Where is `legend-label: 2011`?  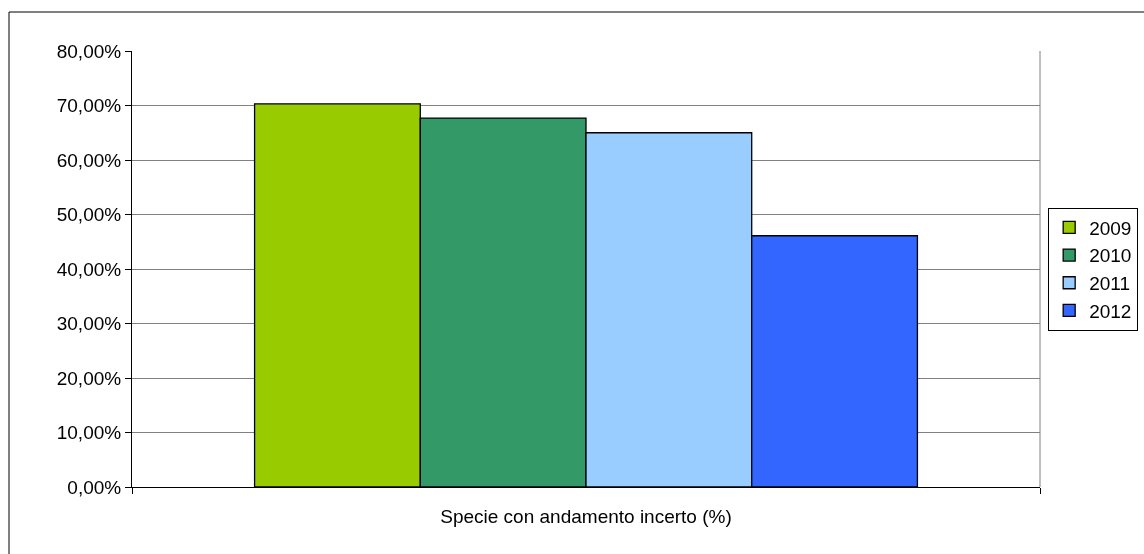 legend-label: 2011 is located at coordinates (1110, 284).